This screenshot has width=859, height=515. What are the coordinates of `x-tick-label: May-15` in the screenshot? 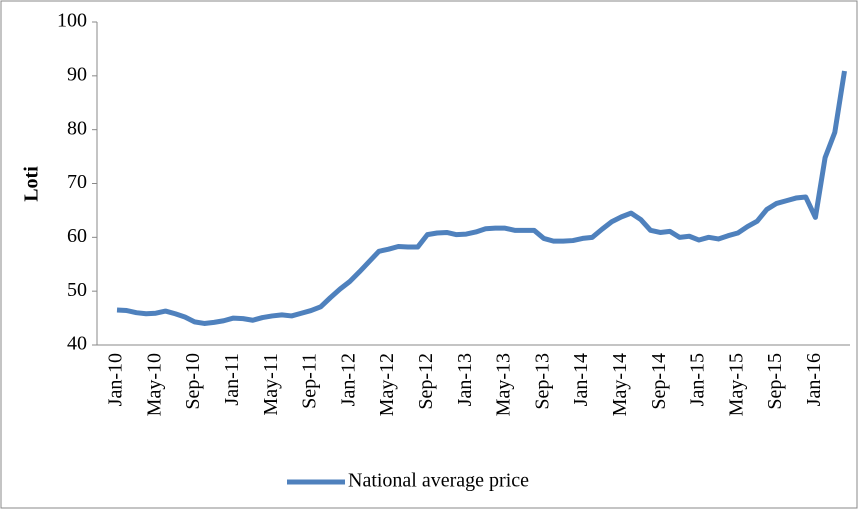 It's located at (736, 384).